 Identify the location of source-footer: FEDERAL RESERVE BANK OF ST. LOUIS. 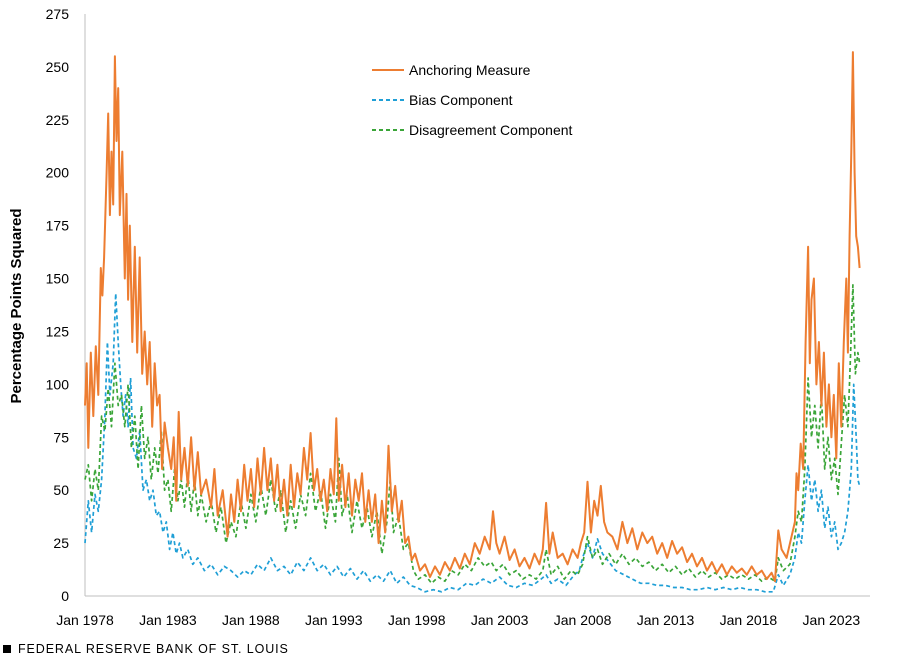
(146, 649).